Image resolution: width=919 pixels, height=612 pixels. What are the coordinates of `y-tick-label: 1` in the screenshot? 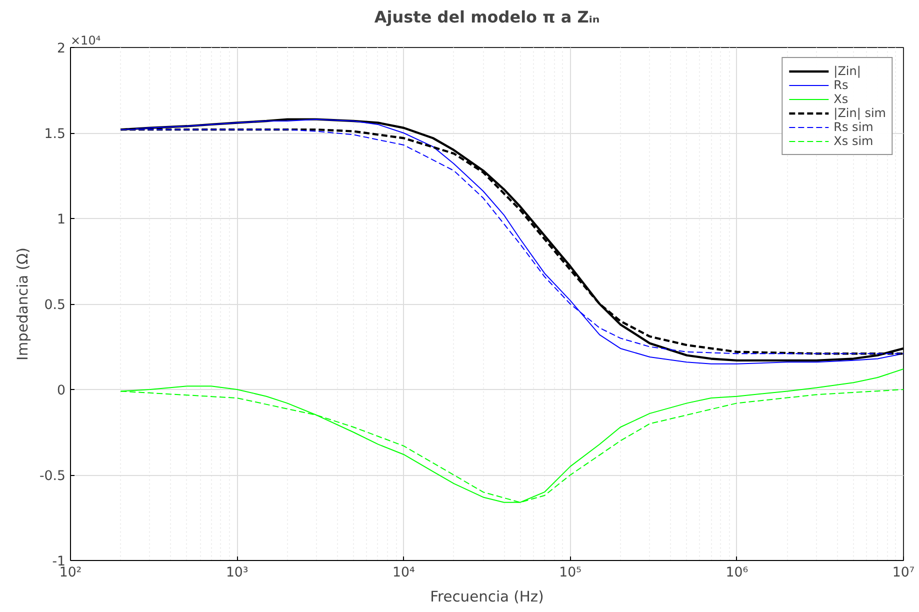 It's located at (61, 220).